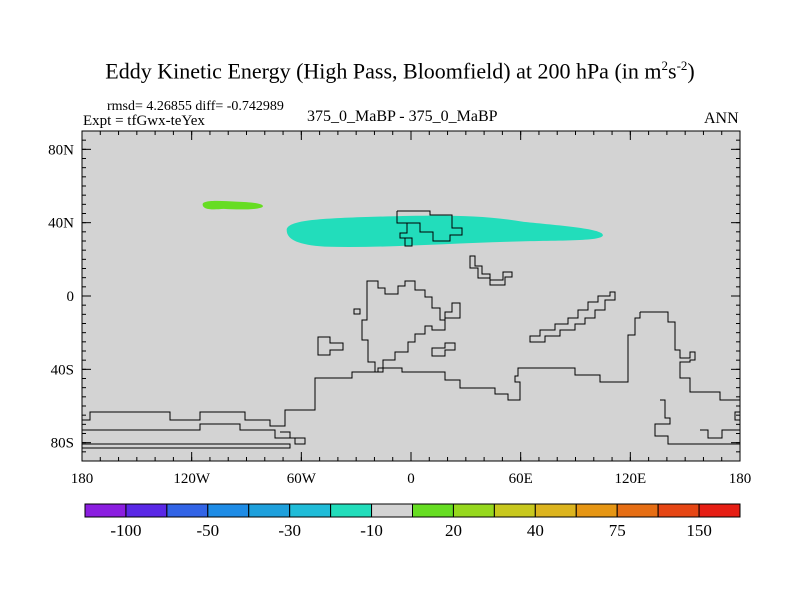  What do you see at coordinates (61, 224) in the screenshot?
I see `y-tick-label: 40N` at bounding box center [61, 224].